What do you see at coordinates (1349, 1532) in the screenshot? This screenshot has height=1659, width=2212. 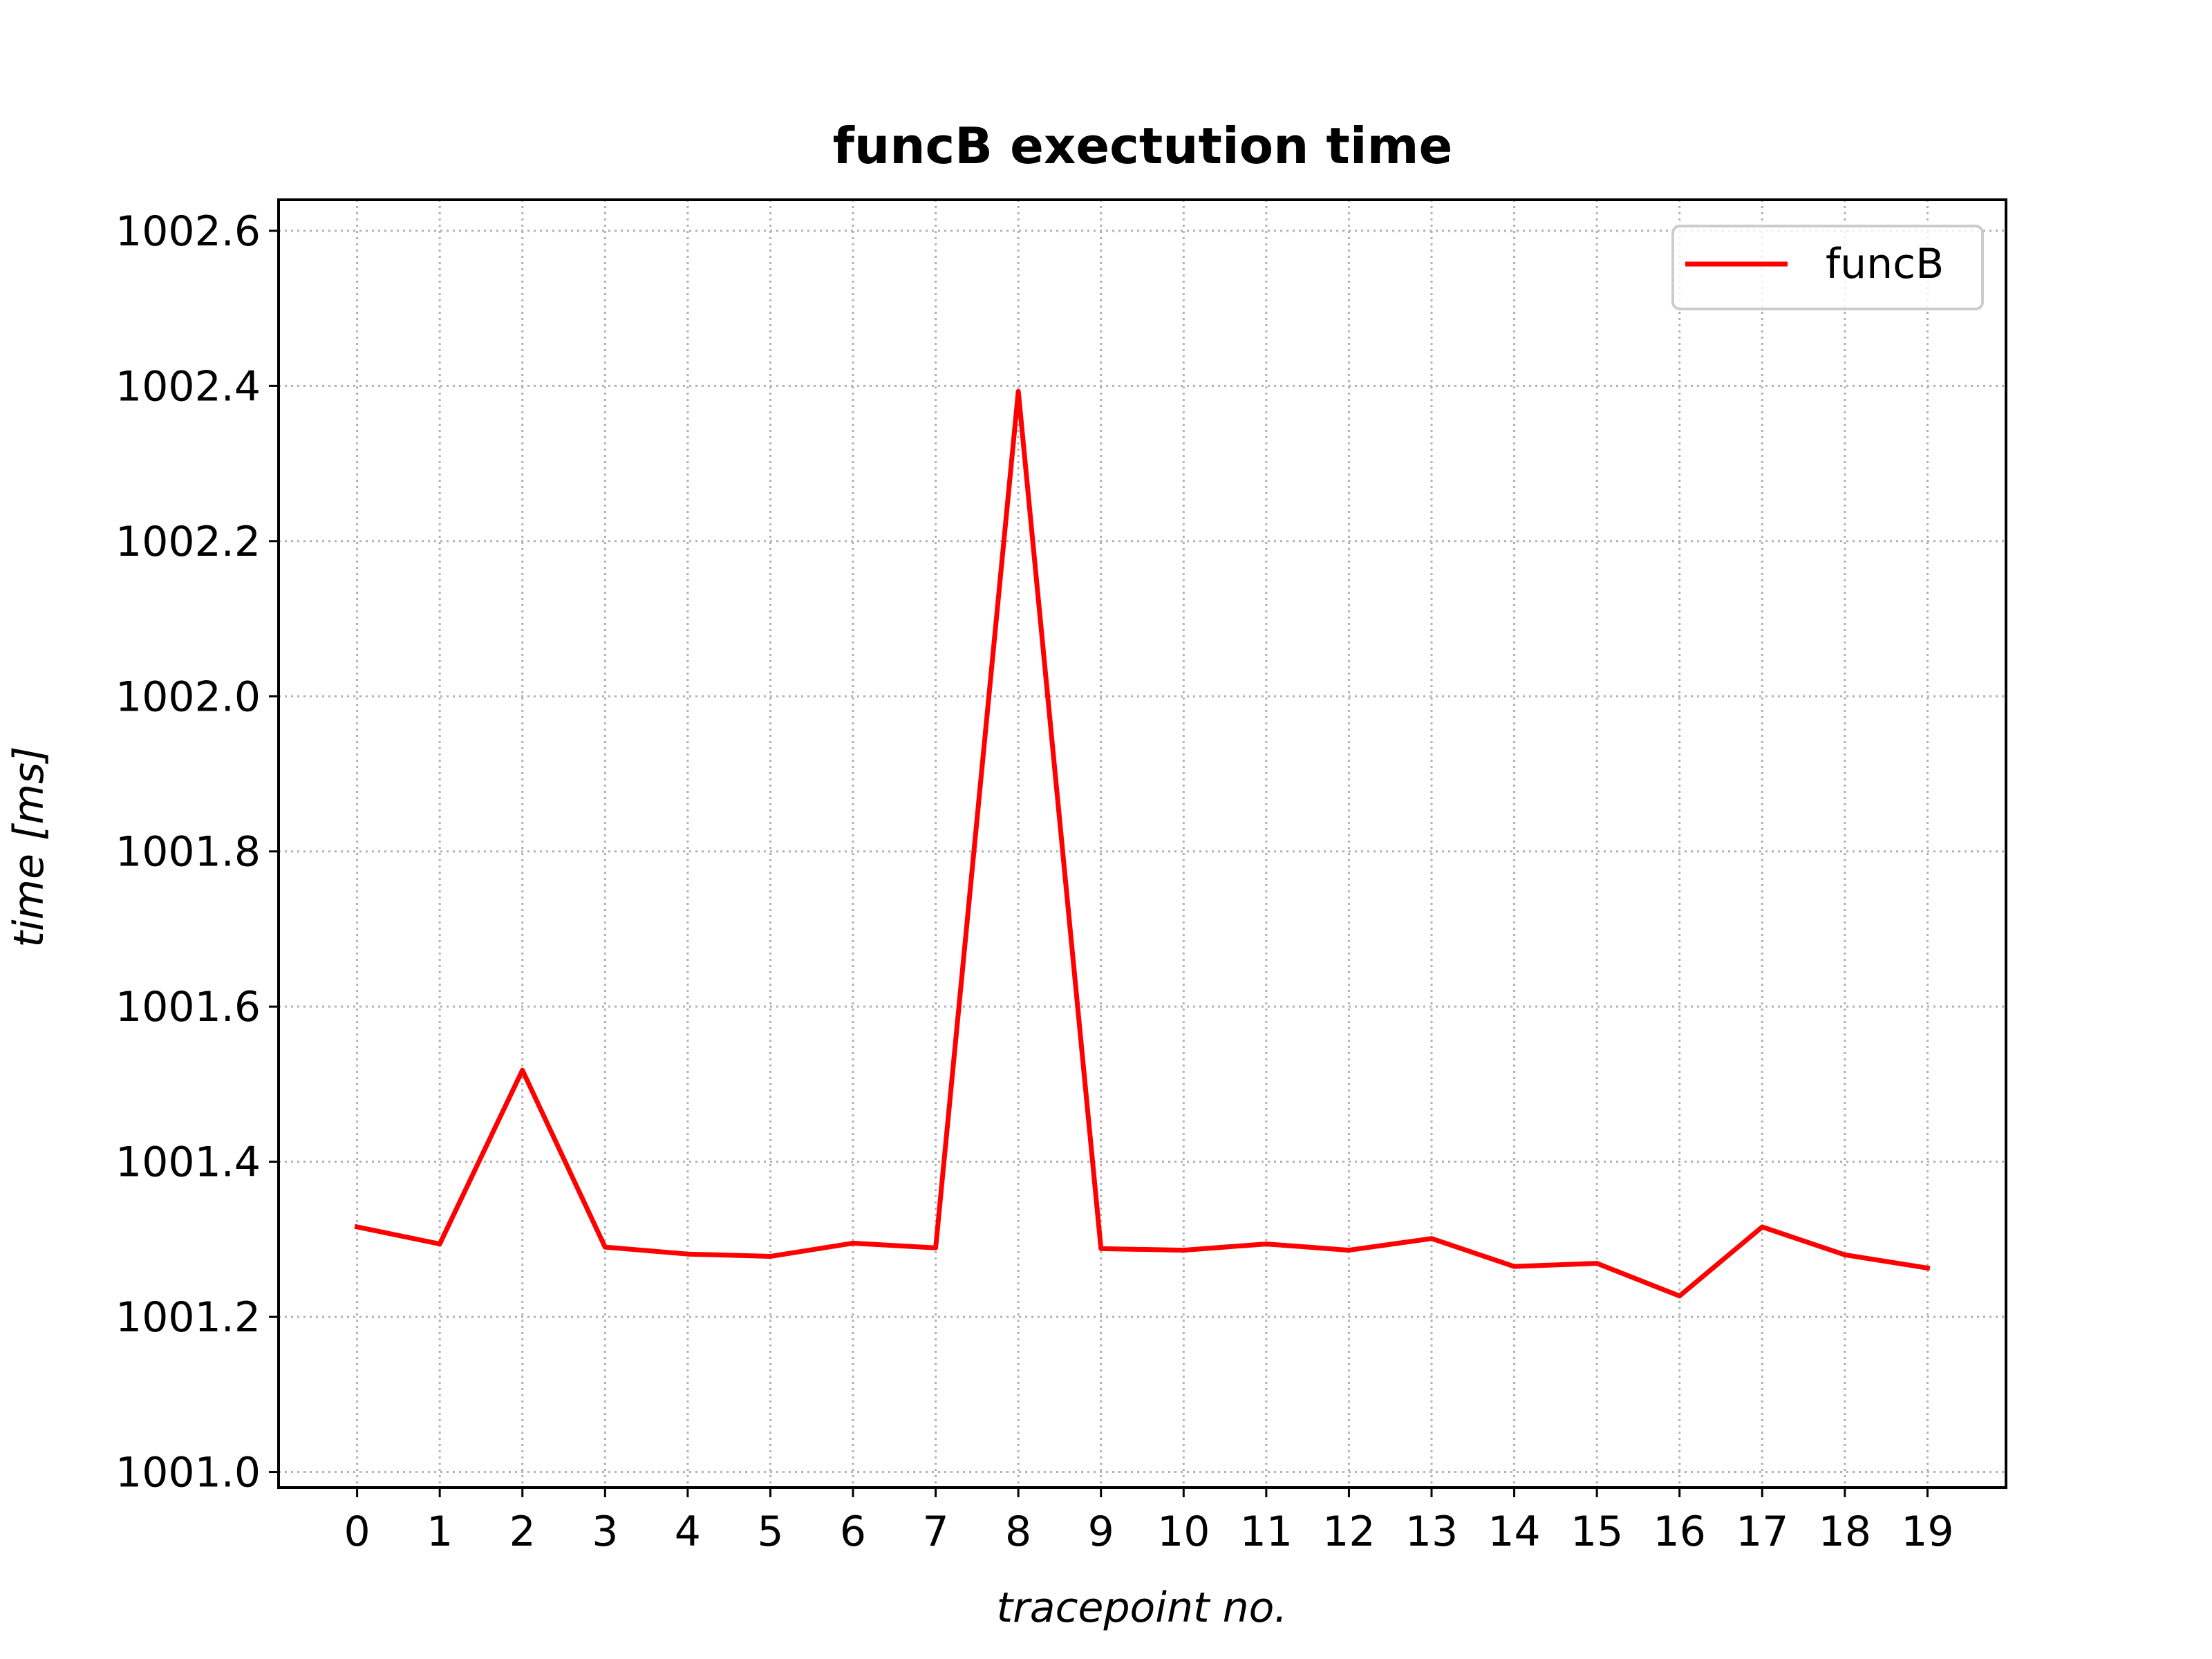 I see `x-tick-label: 12` at bounding box center [1349, 1532].